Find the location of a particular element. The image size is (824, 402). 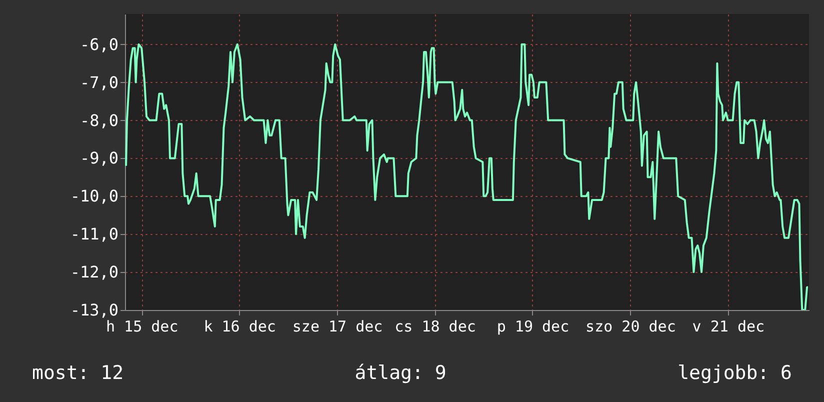

x-tick-label: sze 17 dec is located at coordinates (337, 327).